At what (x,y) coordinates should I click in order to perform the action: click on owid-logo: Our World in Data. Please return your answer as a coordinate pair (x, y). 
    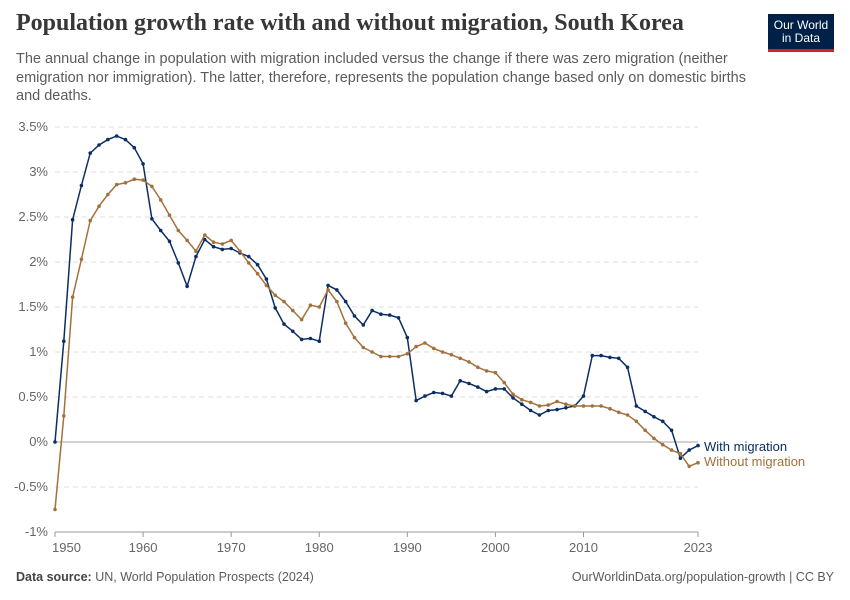
    Looking at the image, I should click on (801, 33).